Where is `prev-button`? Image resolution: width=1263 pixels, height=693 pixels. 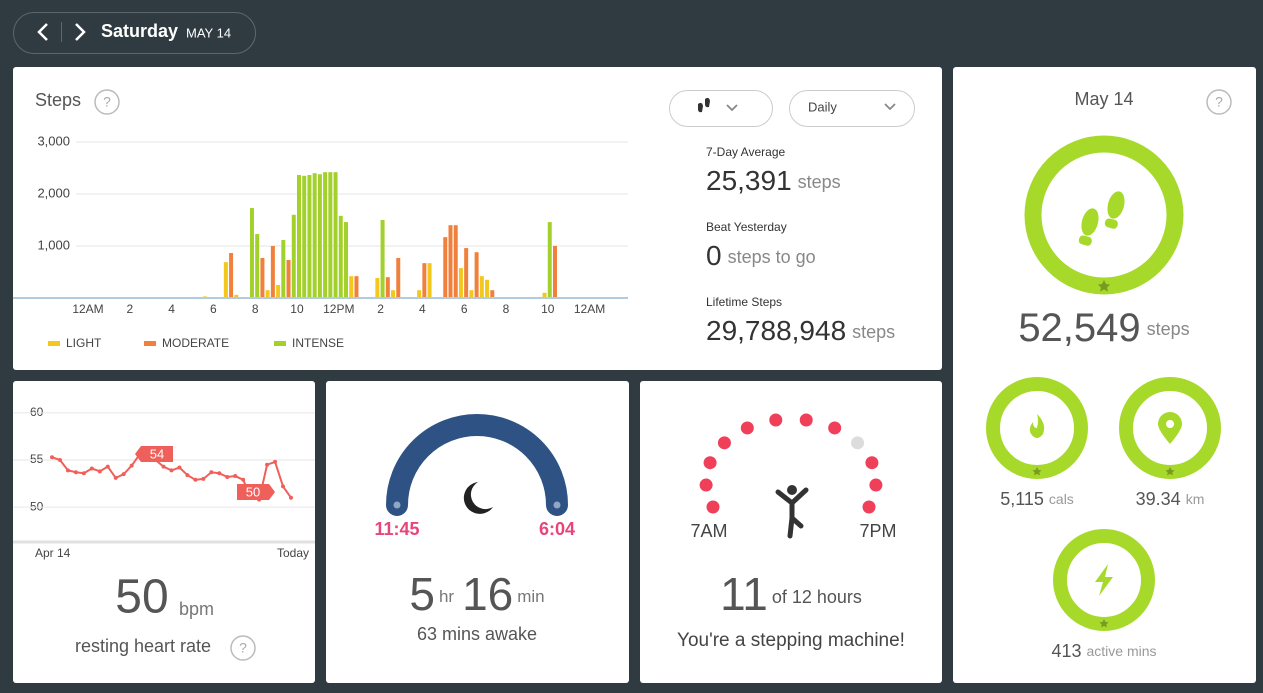
prev-button is located at coordinates (42, 32).